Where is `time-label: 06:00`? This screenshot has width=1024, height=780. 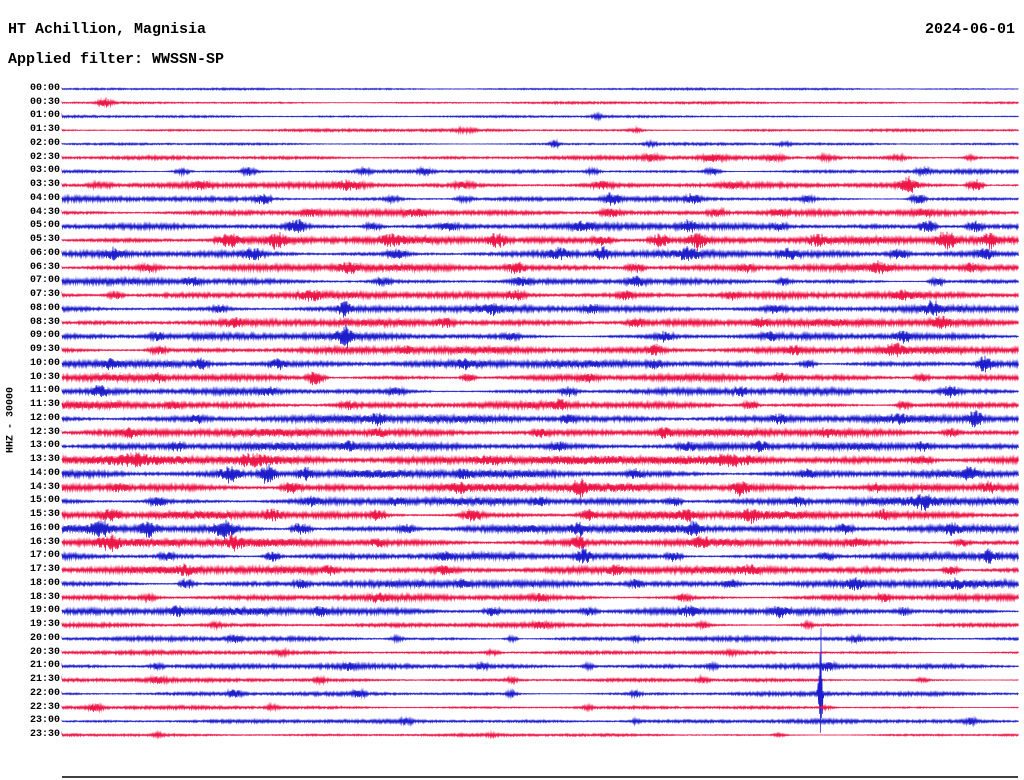
time-label: 06:00 is located at coordinates (44, 253).